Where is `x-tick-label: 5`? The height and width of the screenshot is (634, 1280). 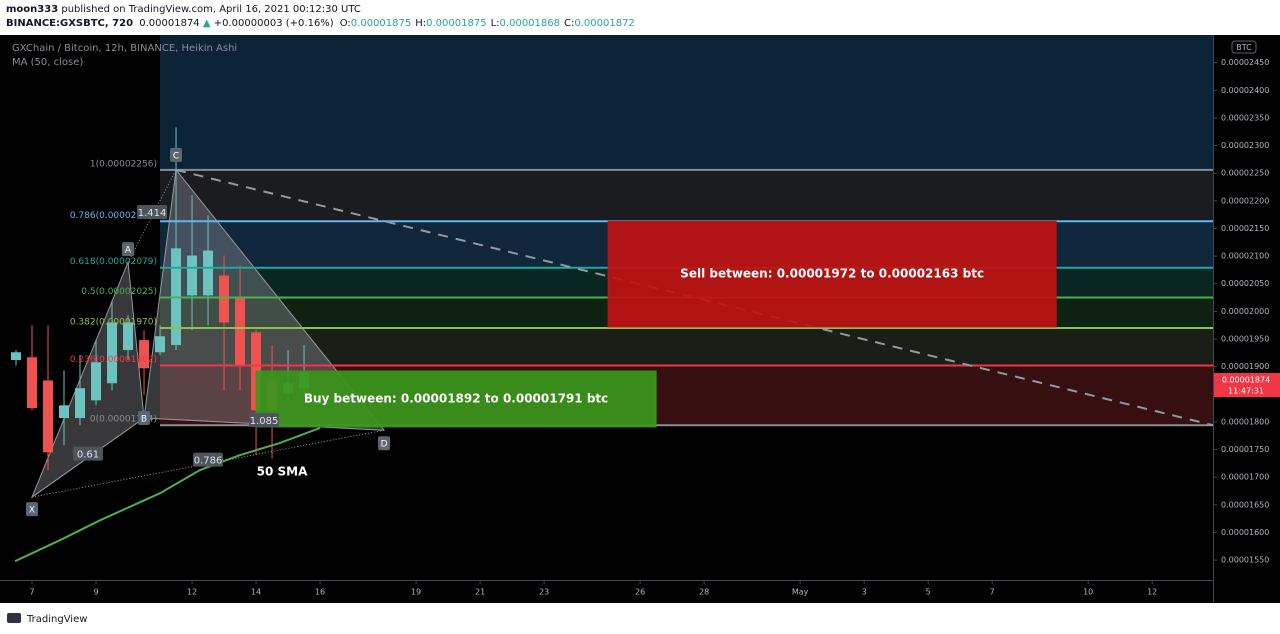
x-tick-label: 5 is located at coordinates (928, 592).